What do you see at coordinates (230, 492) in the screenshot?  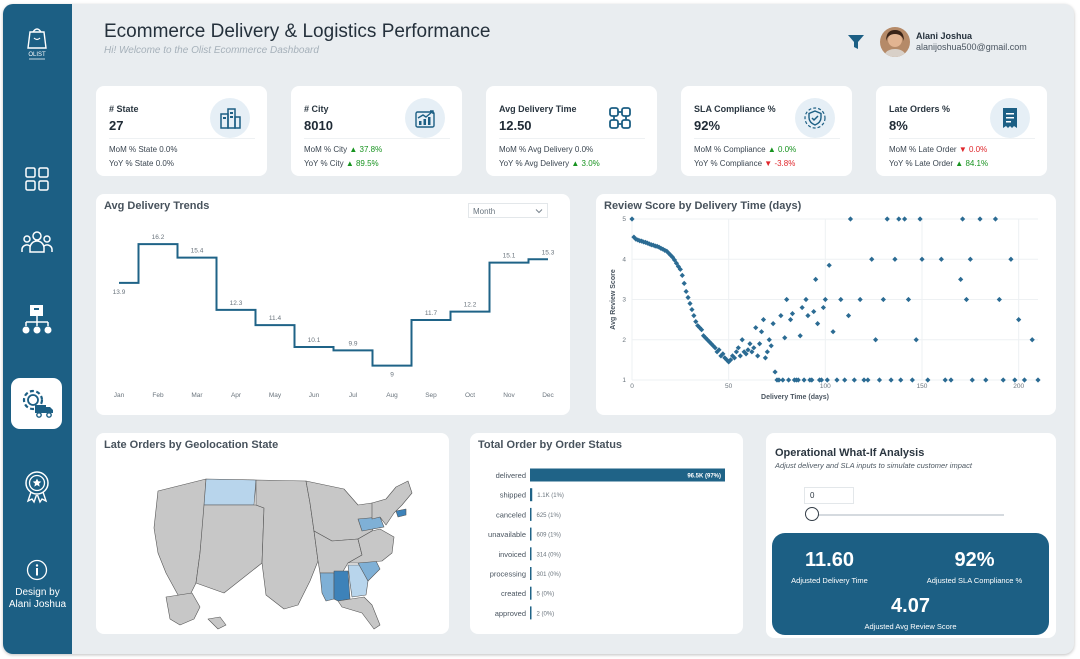 I see `map-region-montana` at bounding box center [230, 492].